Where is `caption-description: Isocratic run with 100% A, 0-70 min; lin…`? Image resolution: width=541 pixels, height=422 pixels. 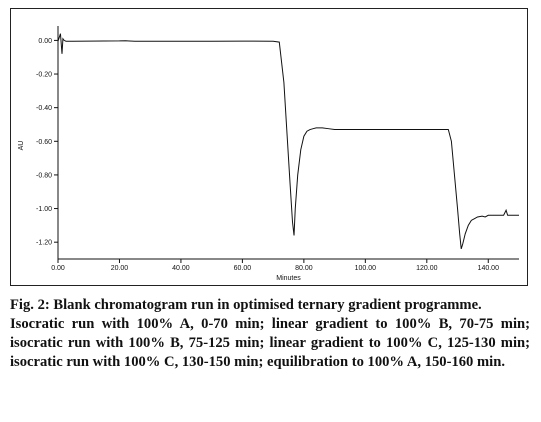
caption-description: Isocratic run with 100% A, 0-70 min; lin… is located at coordinates (270, 343).